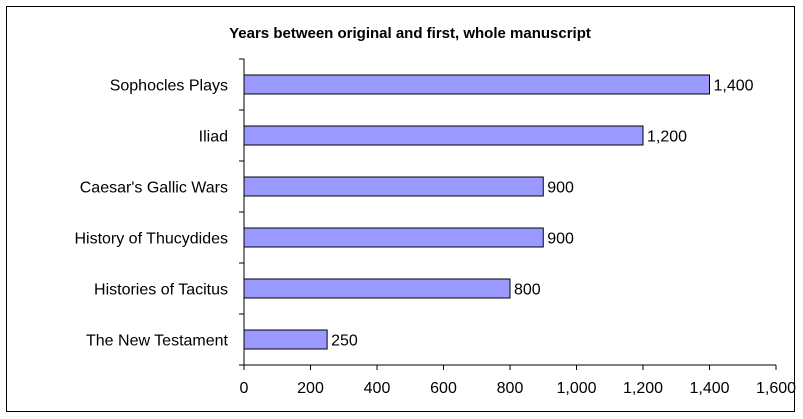 The width and height of the screenshot is (803, 419). I want to click on x-tick-label: 0, so click(244, 388).